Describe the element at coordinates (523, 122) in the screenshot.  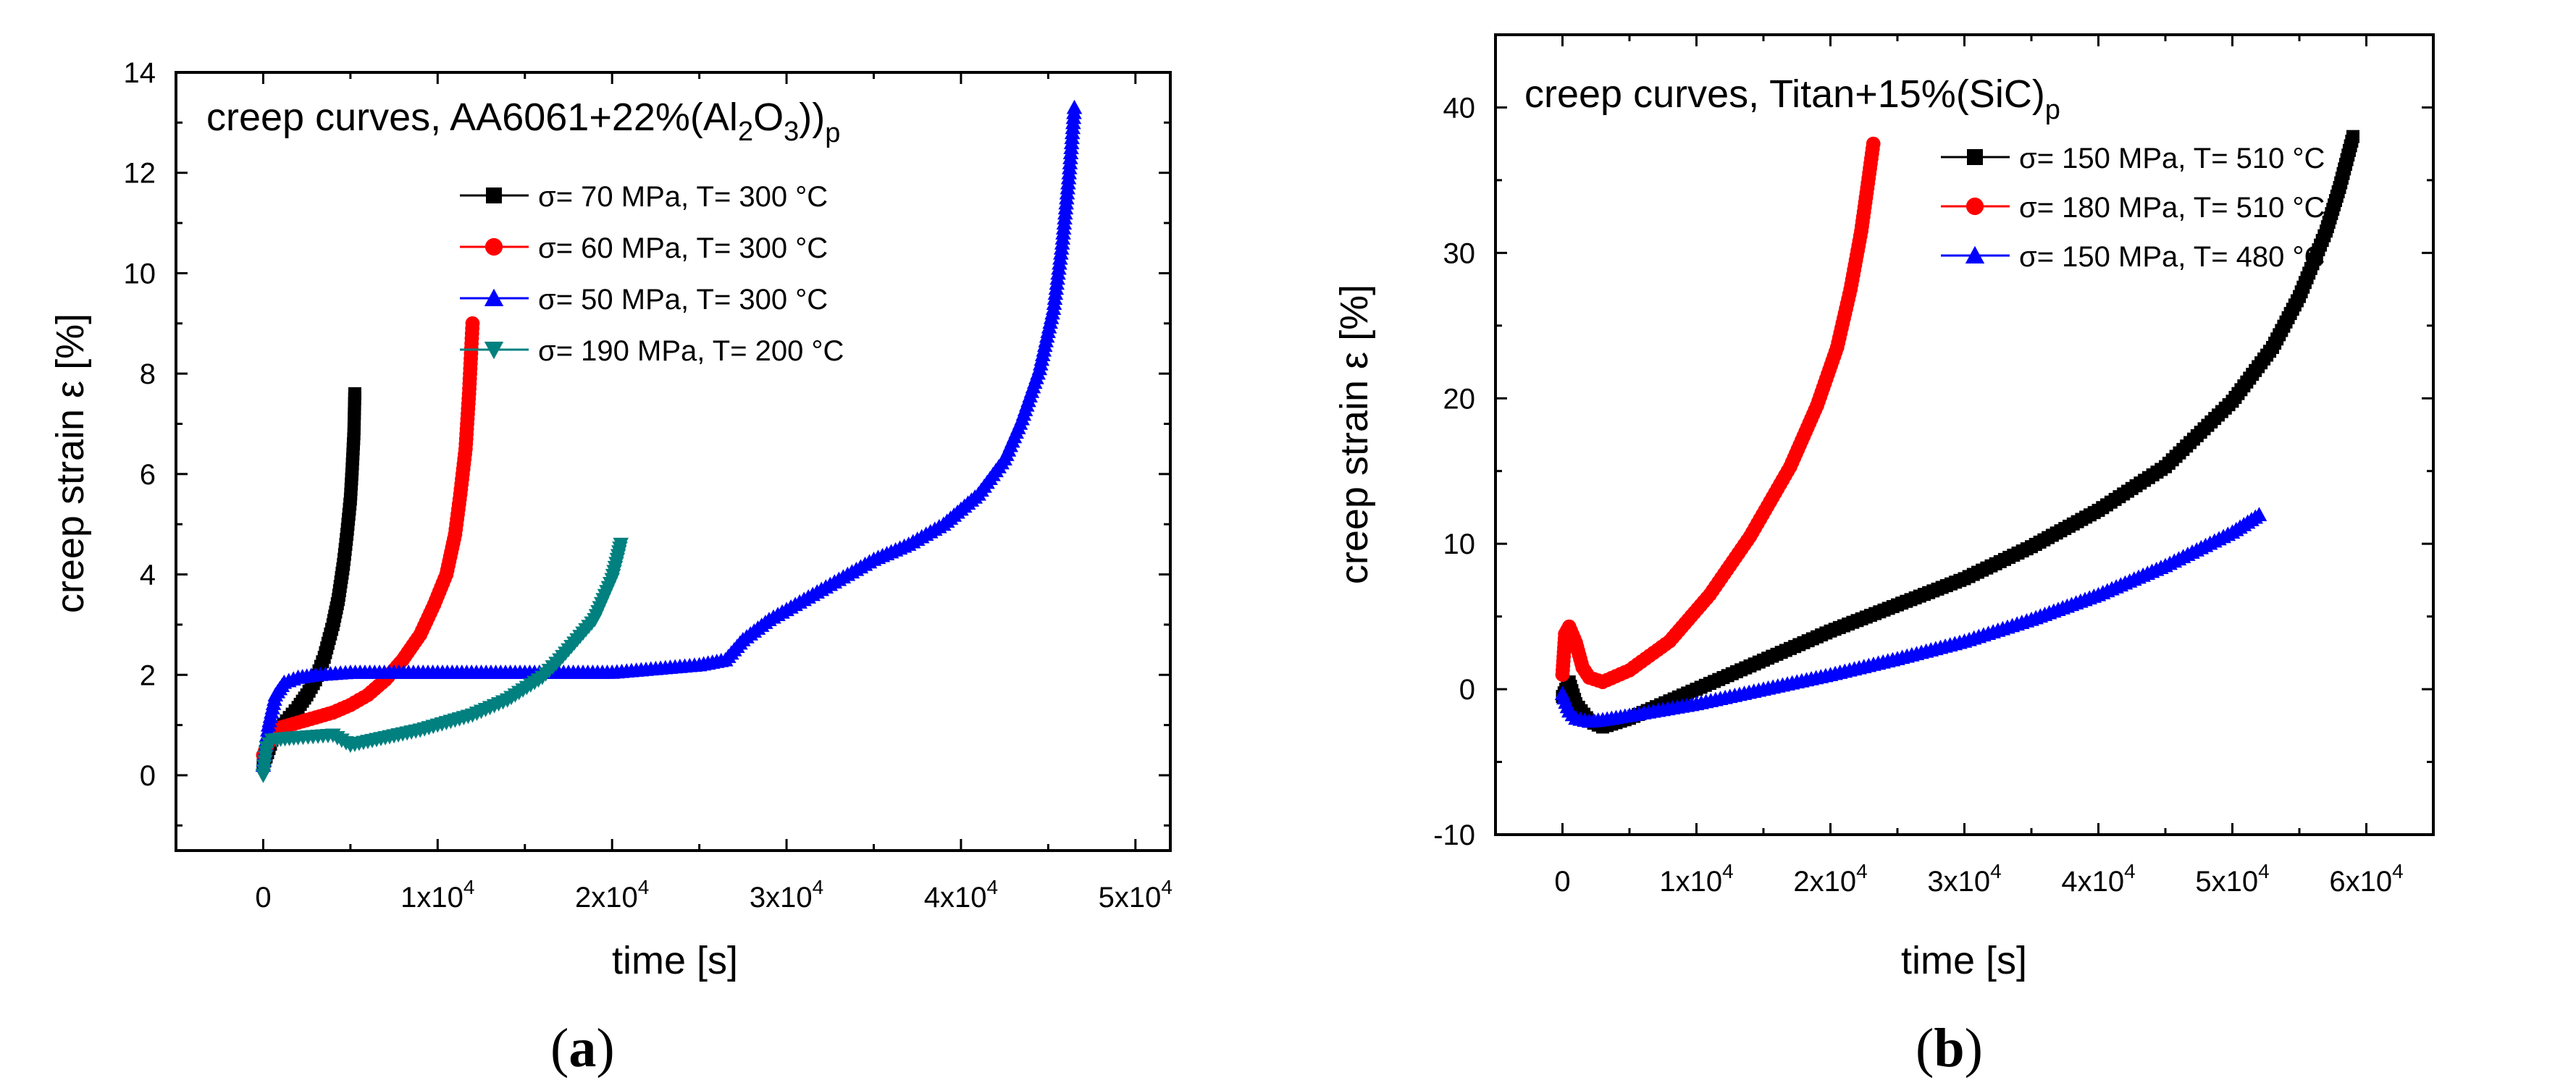
I see `chart-title-a: creep curves, AA6061+22%(Al2O3))p` at that location.